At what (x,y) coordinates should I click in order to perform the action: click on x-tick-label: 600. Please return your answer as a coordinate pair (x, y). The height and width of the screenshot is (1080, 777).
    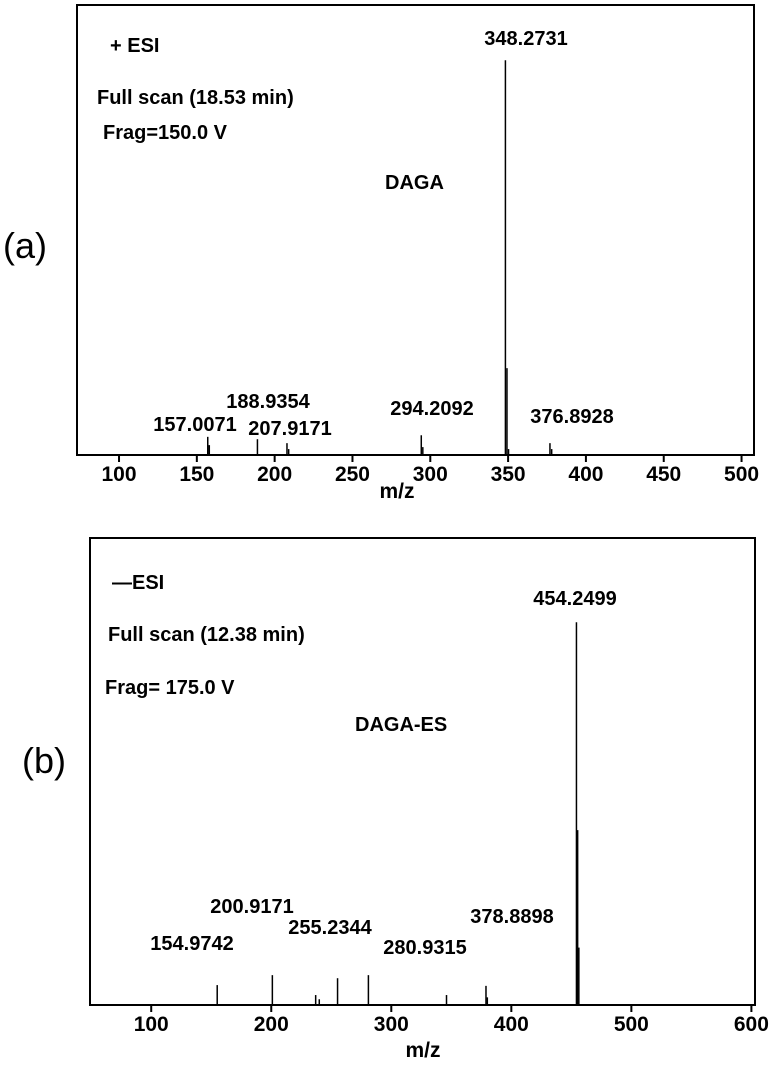
    Looking at the image, I should click on (751, 1024).